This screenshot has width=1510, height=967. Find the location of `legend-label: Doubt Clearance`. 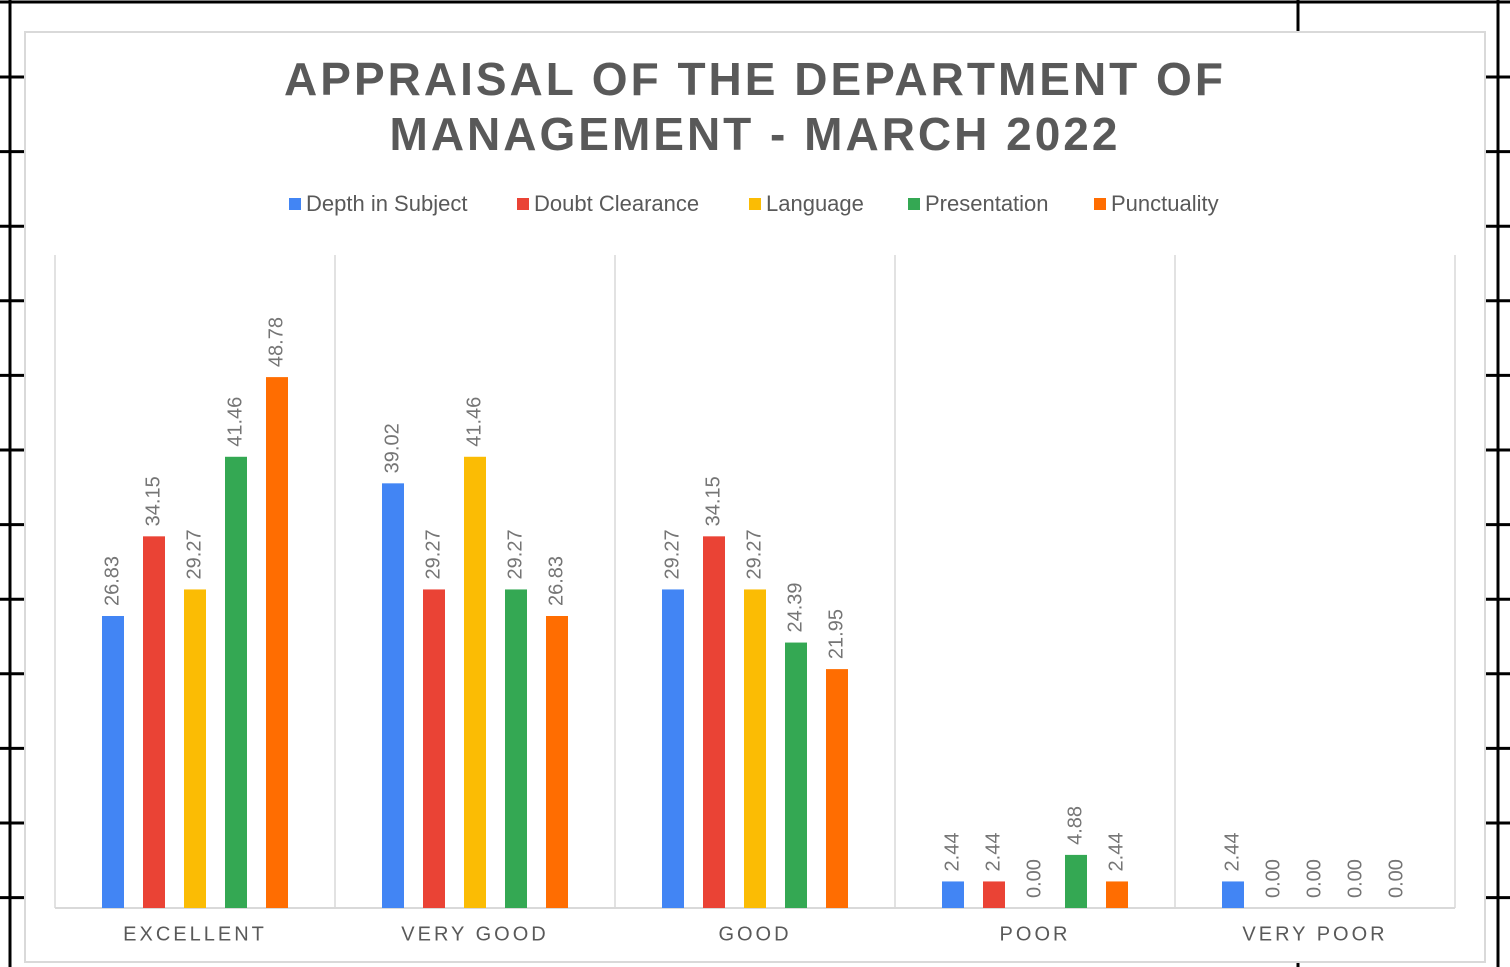

legend-label: Doubt Clearance is located at coordinates (616, 203).